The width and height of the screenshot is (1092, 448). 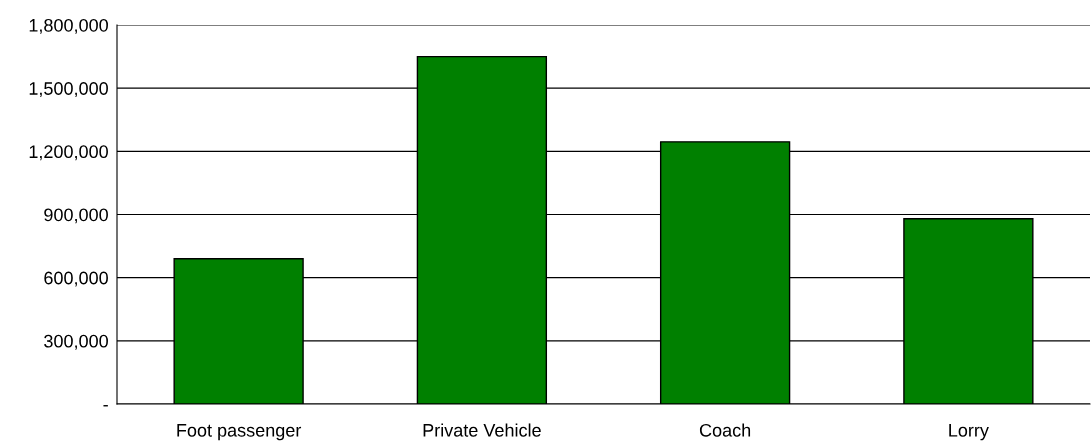 What do you see at coordinates (76, 342) in the screenshot?
I see `y-tick-label: 300,000` at bounding box center [76, 342].